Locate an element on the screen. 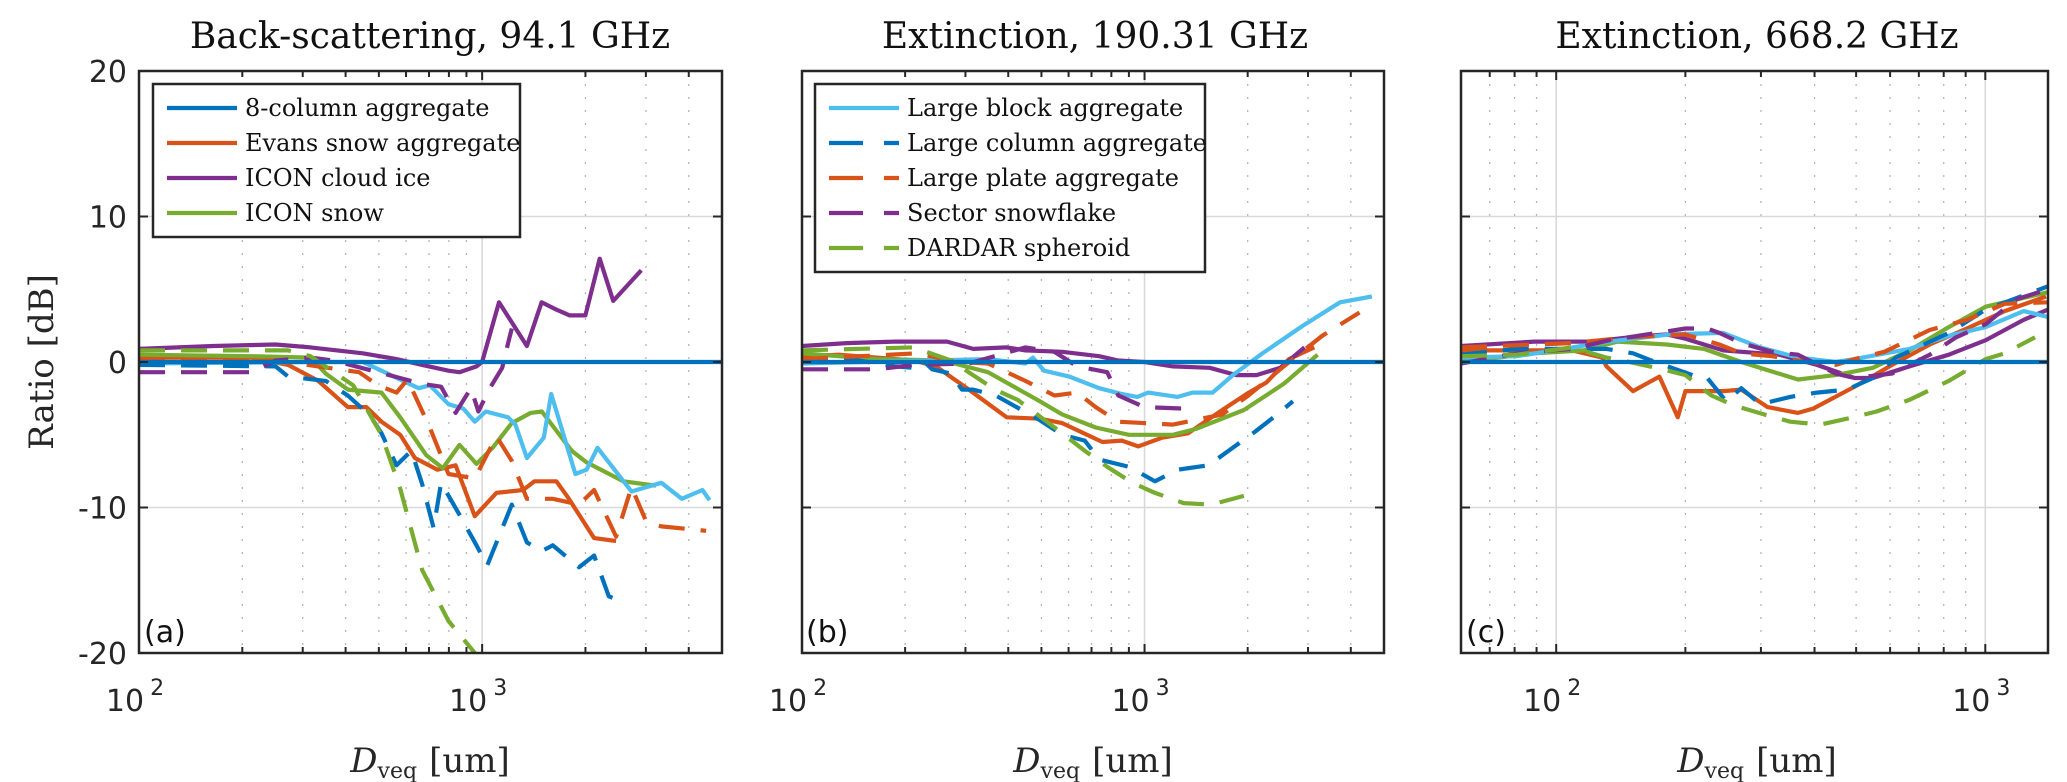  panel-c-x-tick-labels: 10 2 10 3 is located at coordinates (1766, 697).